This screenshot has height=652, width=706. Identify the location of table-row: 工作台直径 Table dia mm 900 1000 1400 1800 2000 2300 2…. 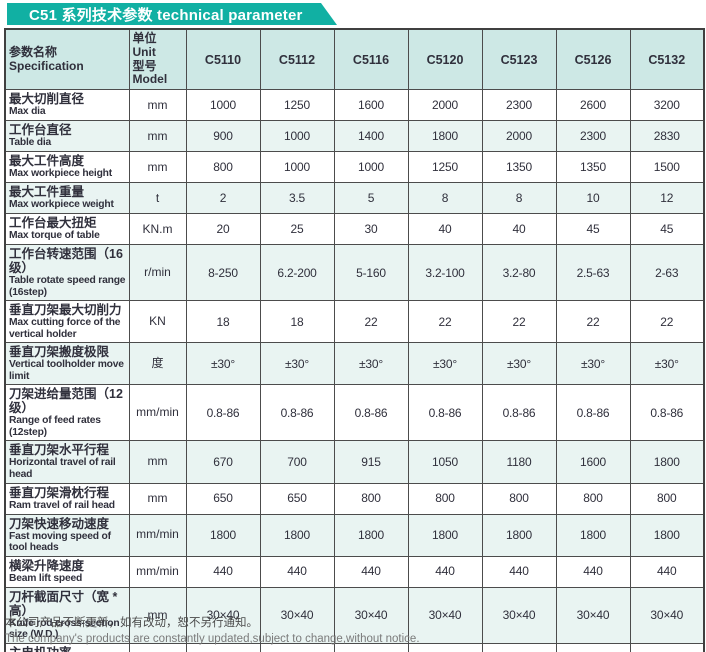
(354, 136).